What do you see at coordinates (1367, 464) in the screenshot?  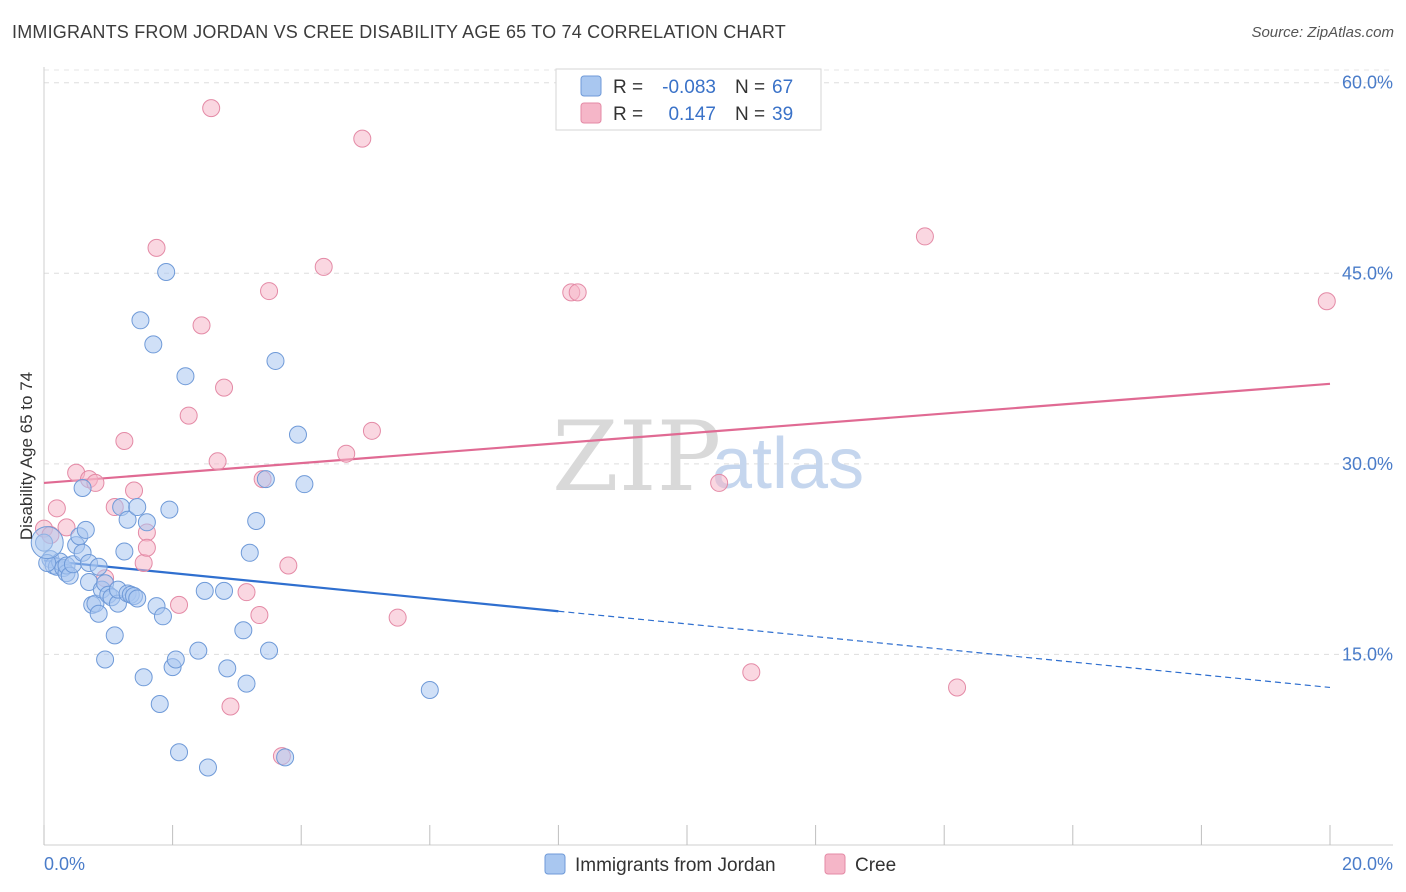 I see `y-tick-label: 30.0%` at bounding box center [1367, 464].